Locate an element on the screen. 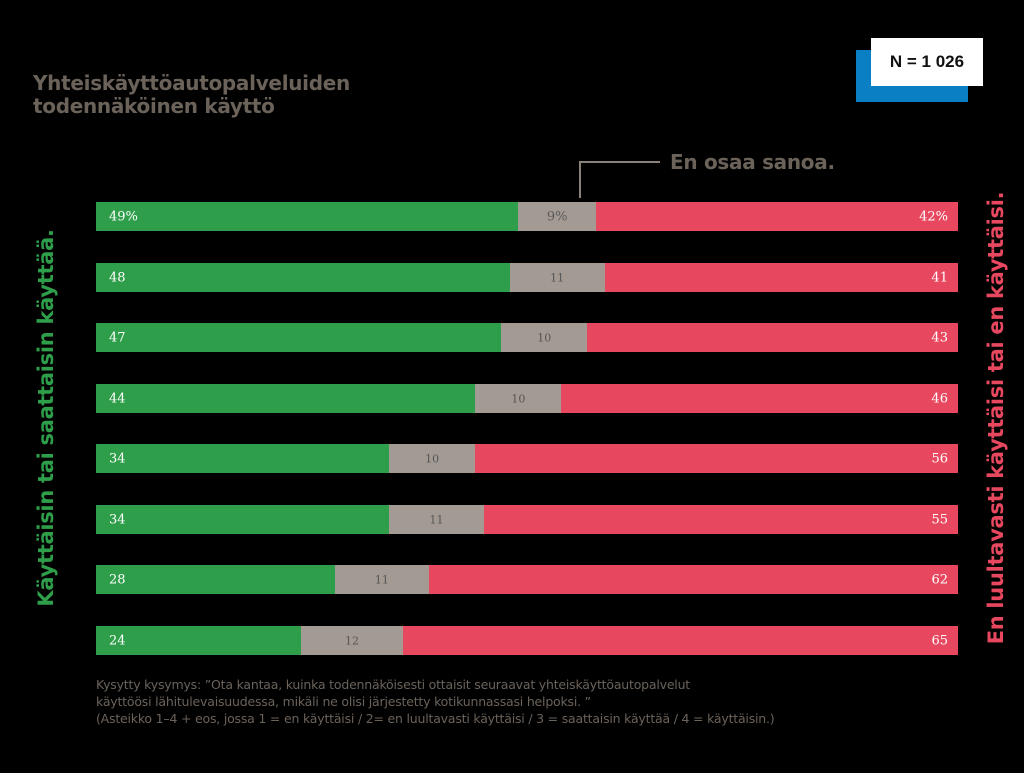 The width and height of the screenshot is (1024, 773). bar-segment-no: 56 is located at coordinates (716, 458).